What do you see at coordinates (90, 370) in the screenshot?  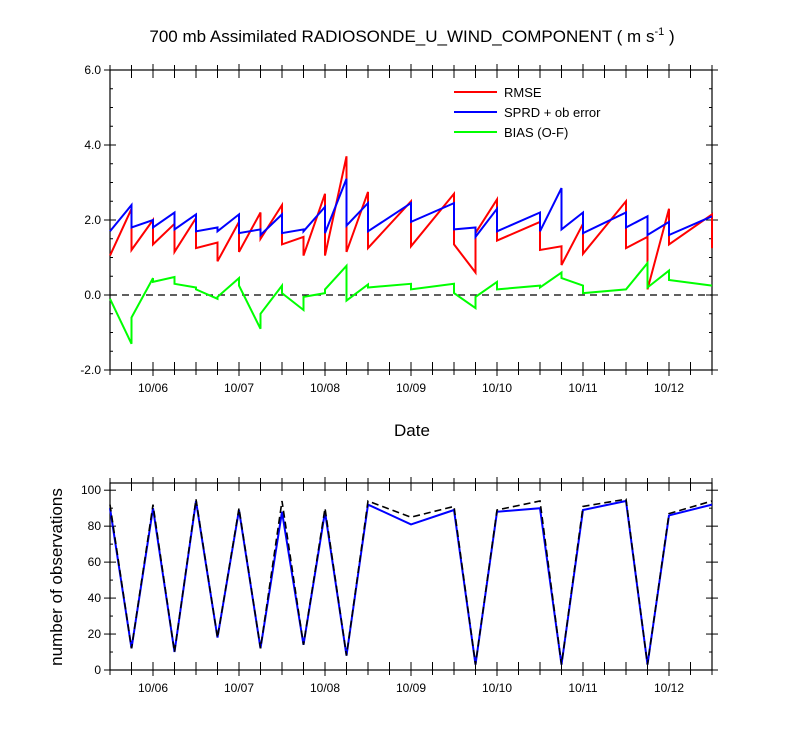 I see `top-ytick-label: -2.0` at bounding box center [90, 370].